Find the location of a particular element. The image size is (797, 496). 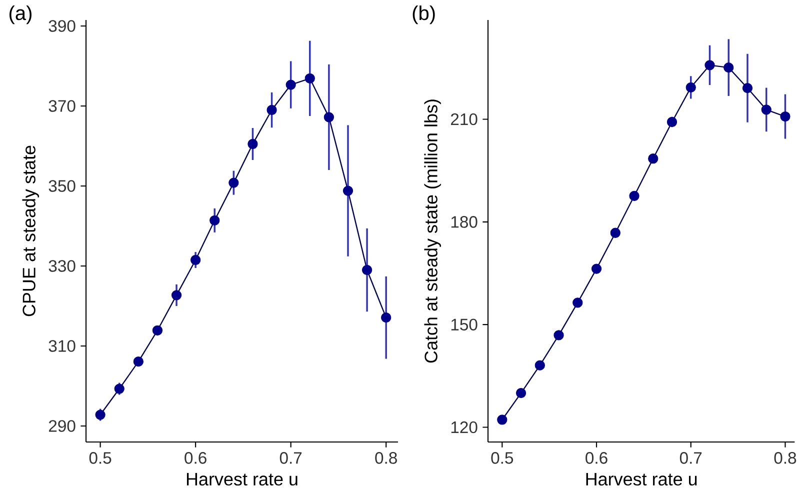

y-tick-label: 390 is located at coordinates (62, 26).